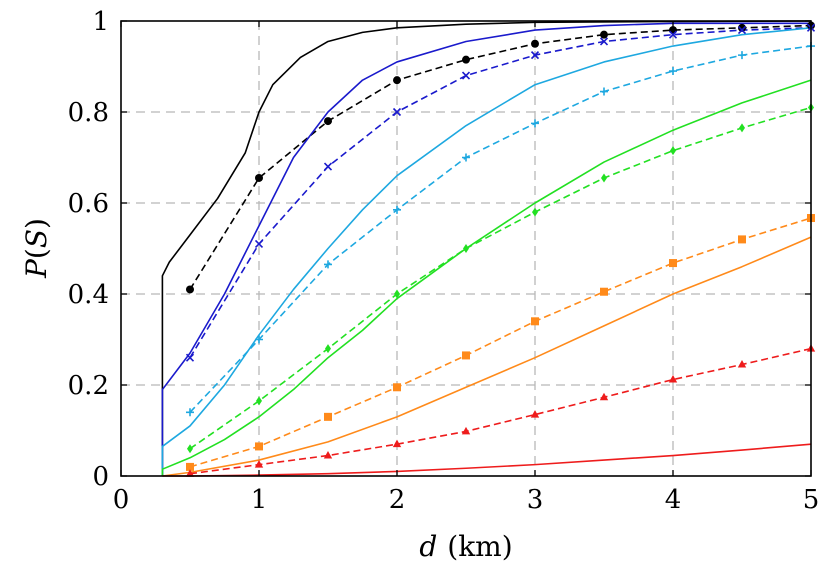  I want to click on y-tick-label: 0.2, so click(88, 386).